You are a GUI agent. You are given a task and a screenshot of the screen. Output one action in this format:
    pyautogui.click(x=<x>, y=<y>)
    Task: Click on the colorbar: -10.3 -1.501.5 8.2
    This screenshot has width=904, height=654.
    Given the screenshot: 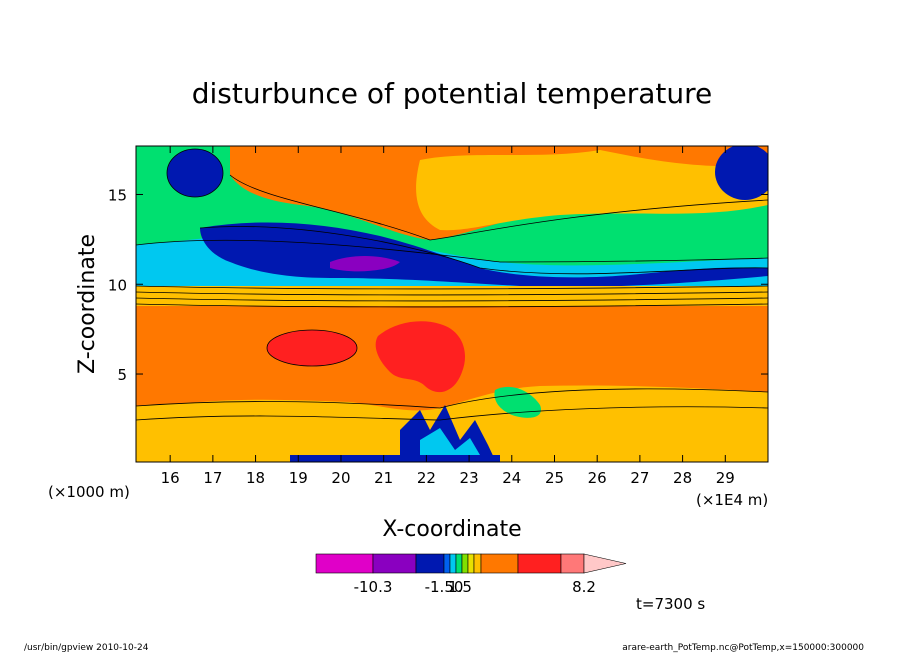 What is the action you would take?
    pyautogui.click(x=471, y=574)
    